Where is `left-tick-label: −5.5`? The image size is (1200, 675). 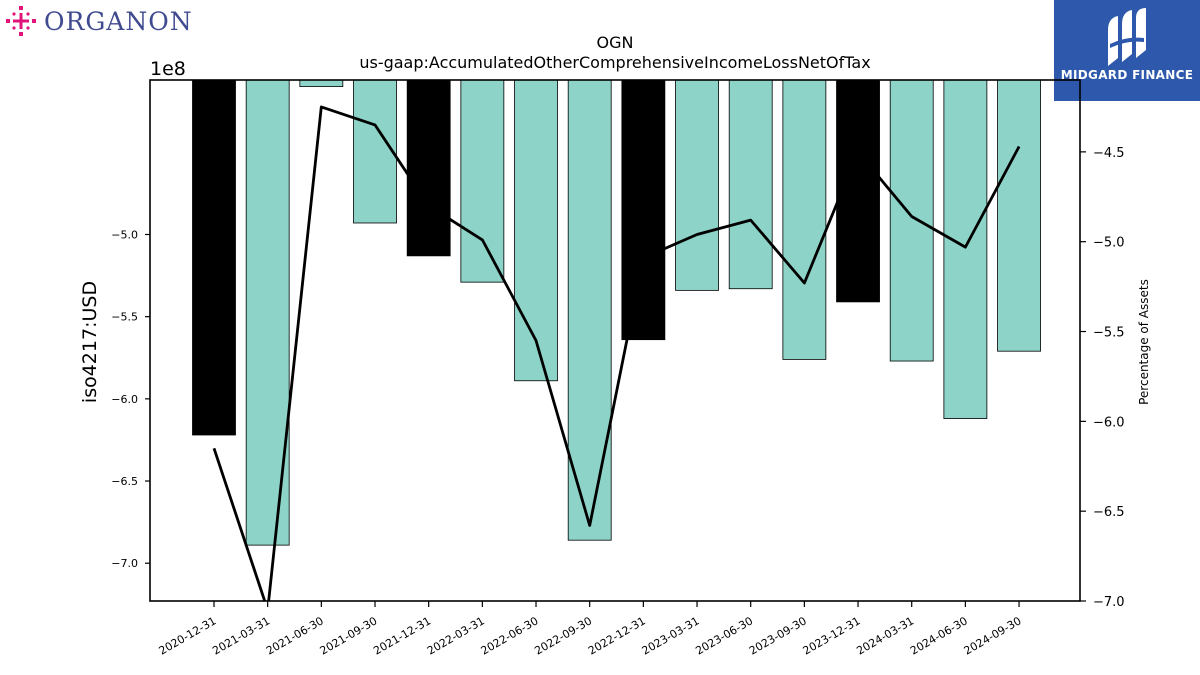
left-tick-label: −5.5 is located at coordinates (124, 317).